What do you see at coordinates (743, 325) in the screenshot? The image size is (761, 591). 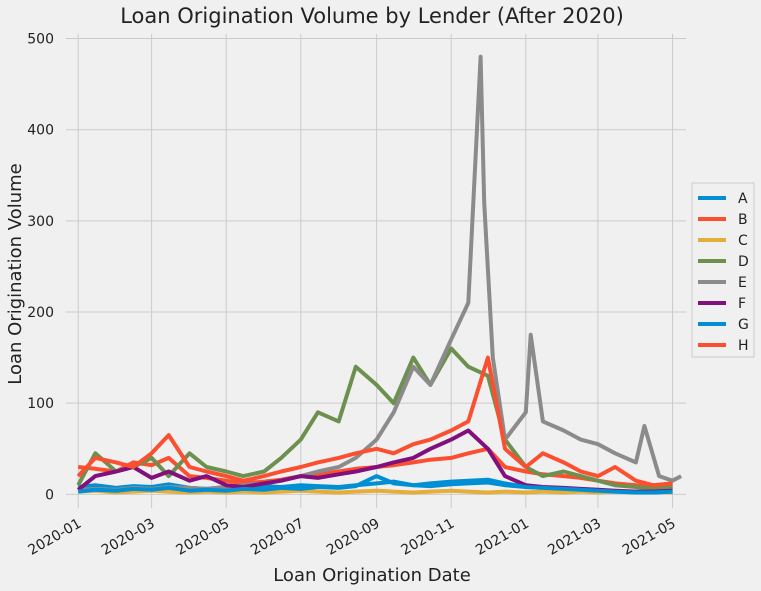 I see `legend-label-g: G` at bounding box center [743, 325].